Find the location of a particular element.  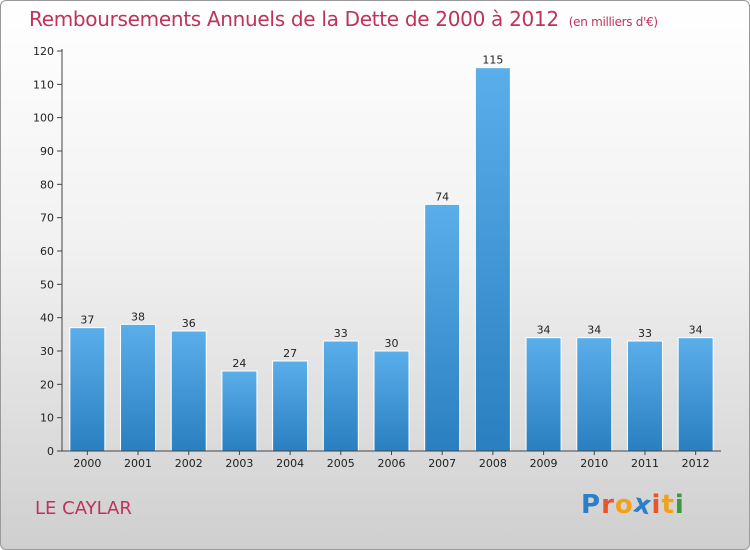

y-tick-label: 20 is located at coordinates (47, 384).